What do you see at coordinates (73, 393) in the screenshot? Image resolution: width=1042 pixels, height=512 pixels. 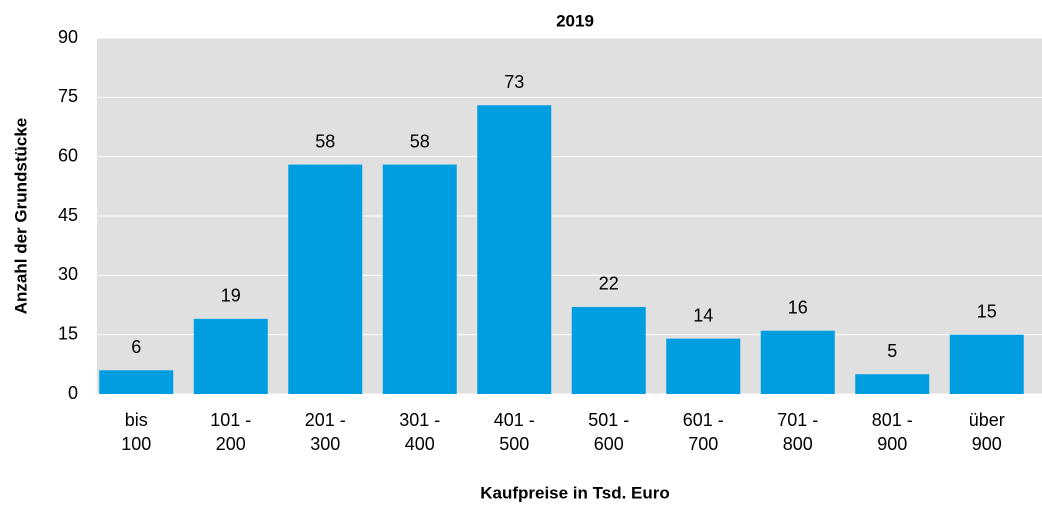 I see `y-tick-label: 0` at bounding box center [73, 393].